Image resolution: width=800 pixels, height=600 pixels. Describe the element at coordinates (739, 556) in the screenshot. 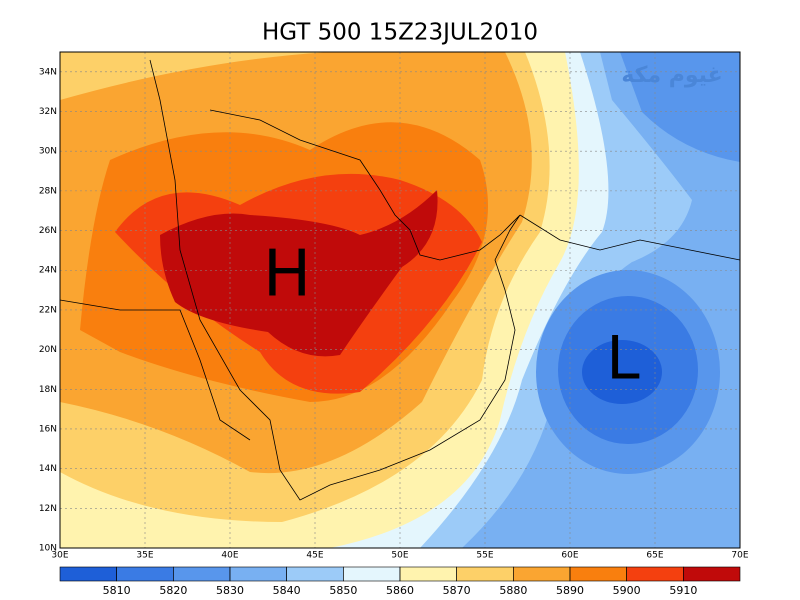

I see `x-tick-label: 70E` at that location.